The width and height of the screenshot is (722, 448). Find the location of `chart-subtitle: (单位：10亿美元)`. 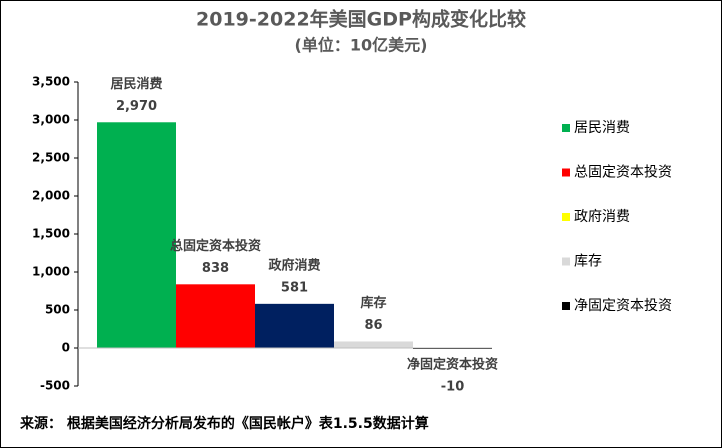

chart-subtitle: (单位：10亿美元) is located at coordinates (361, 45).